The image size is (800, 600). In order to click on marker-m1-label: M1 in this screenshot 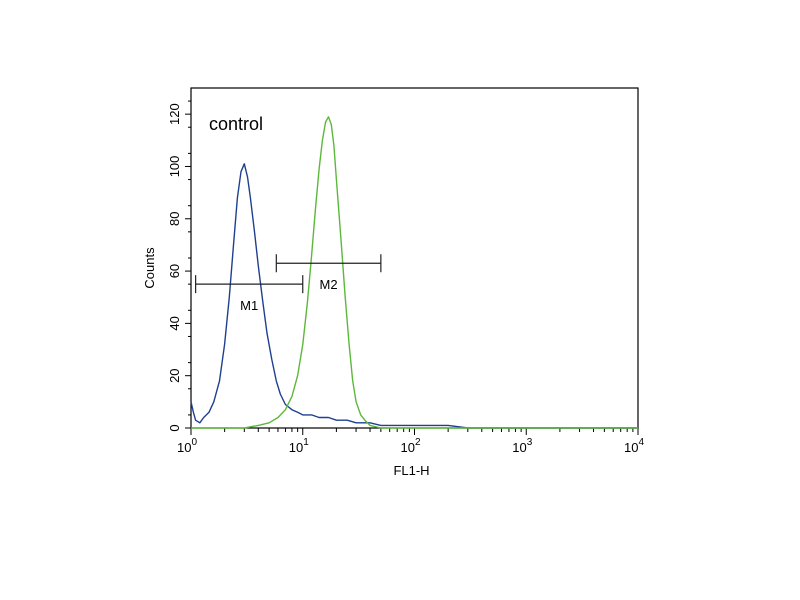, I will do `click(249, 305)`.